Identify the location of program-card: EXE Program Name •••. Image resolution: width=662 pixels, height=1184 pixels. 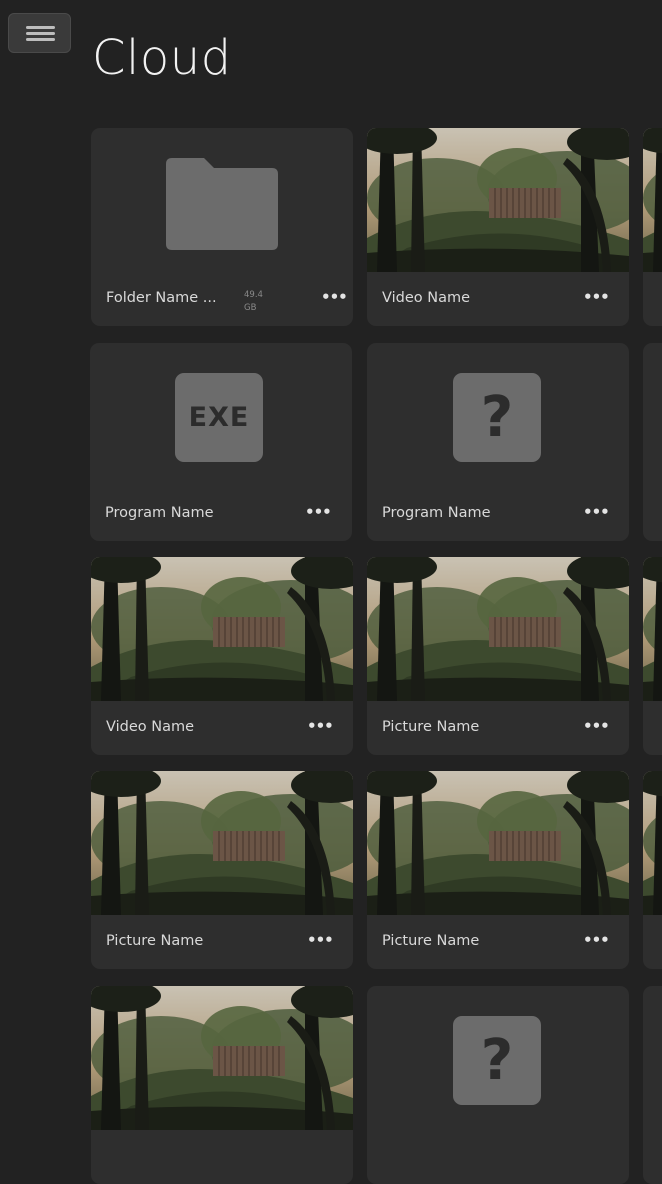
(221, 442).